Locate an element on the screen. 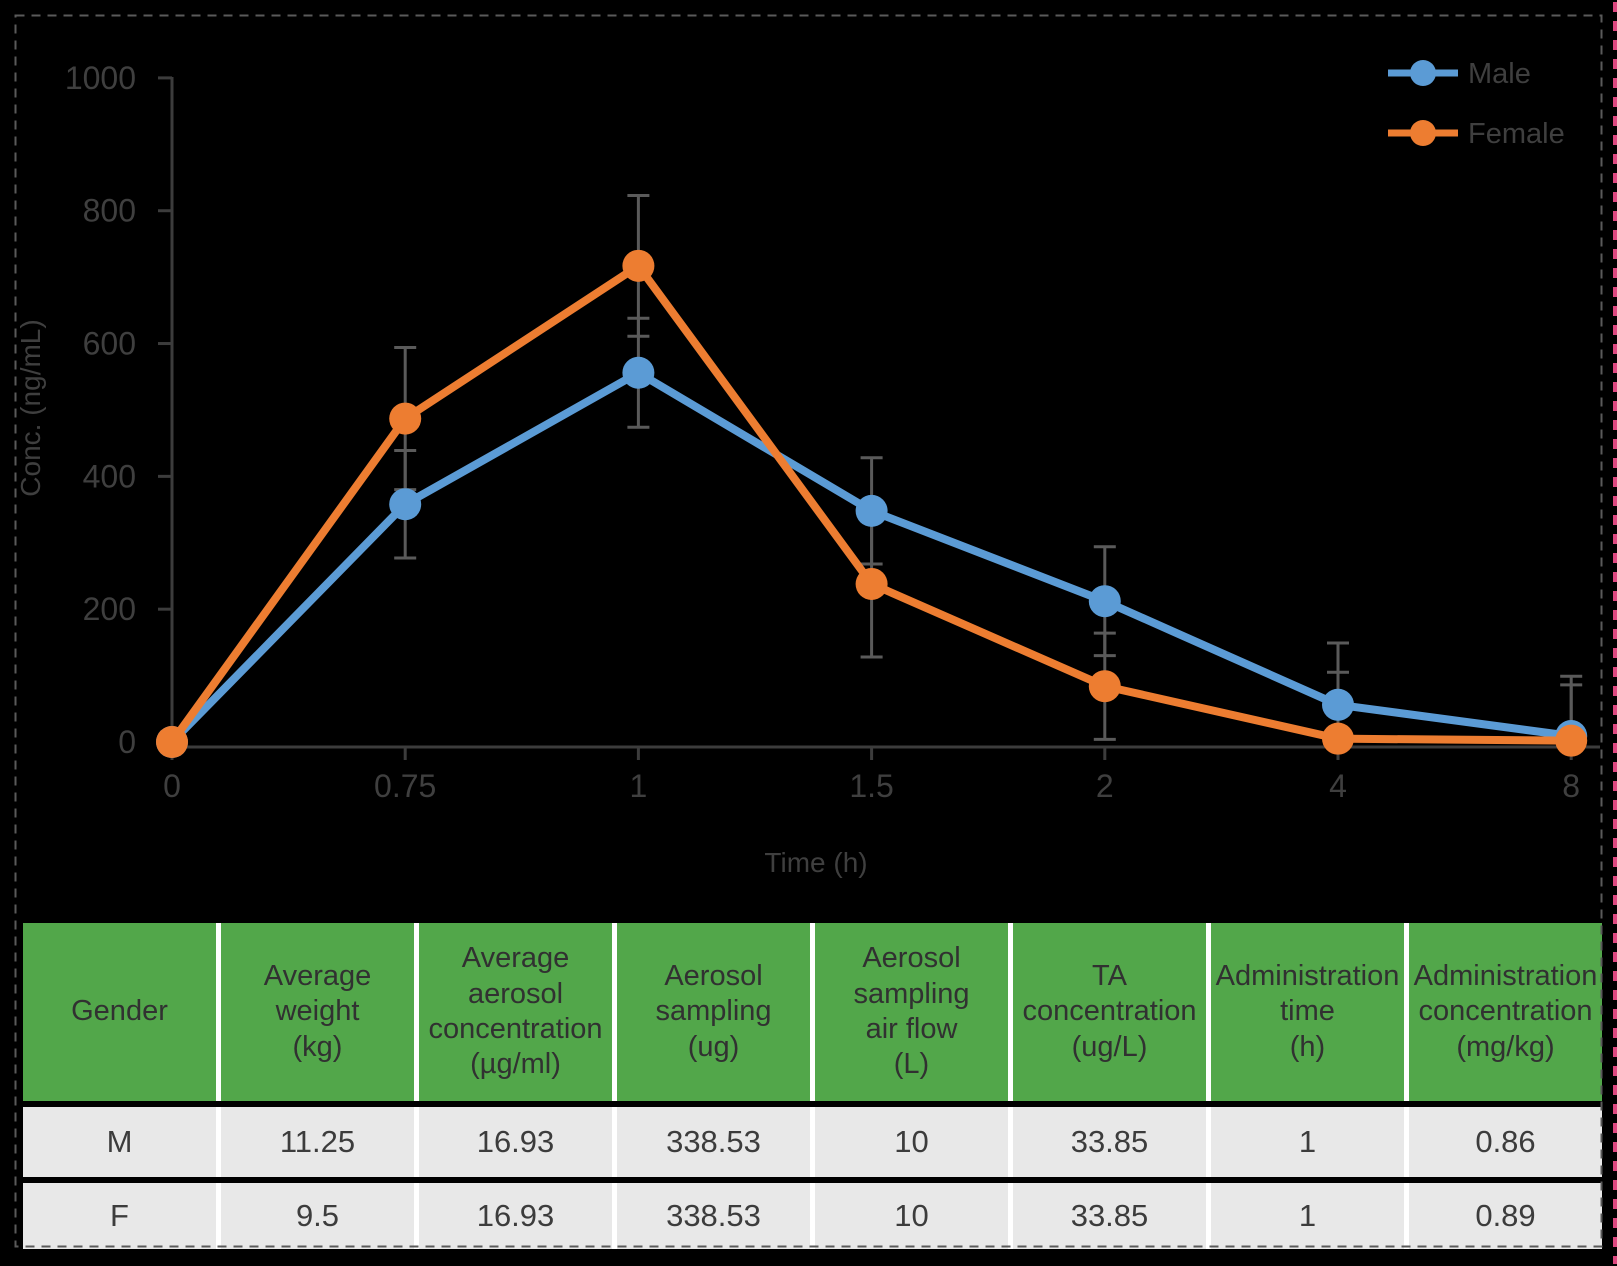  legend: Male Female is located at coordinates (1476, 104).